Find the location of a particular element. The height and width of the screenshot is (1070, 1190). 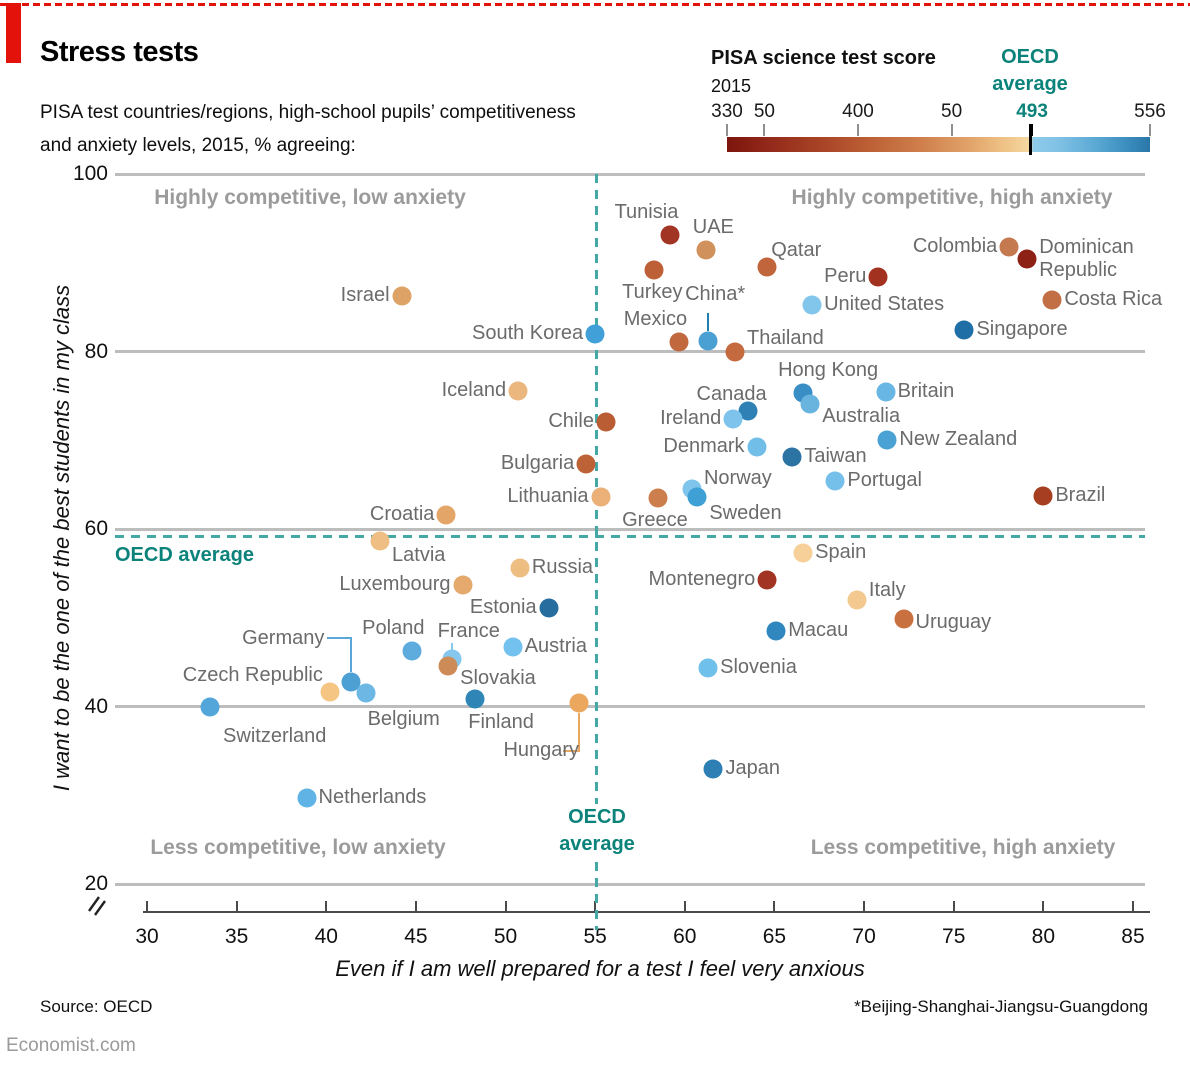

point-label-estonia: Estonia is located at coordinates (503, 606).